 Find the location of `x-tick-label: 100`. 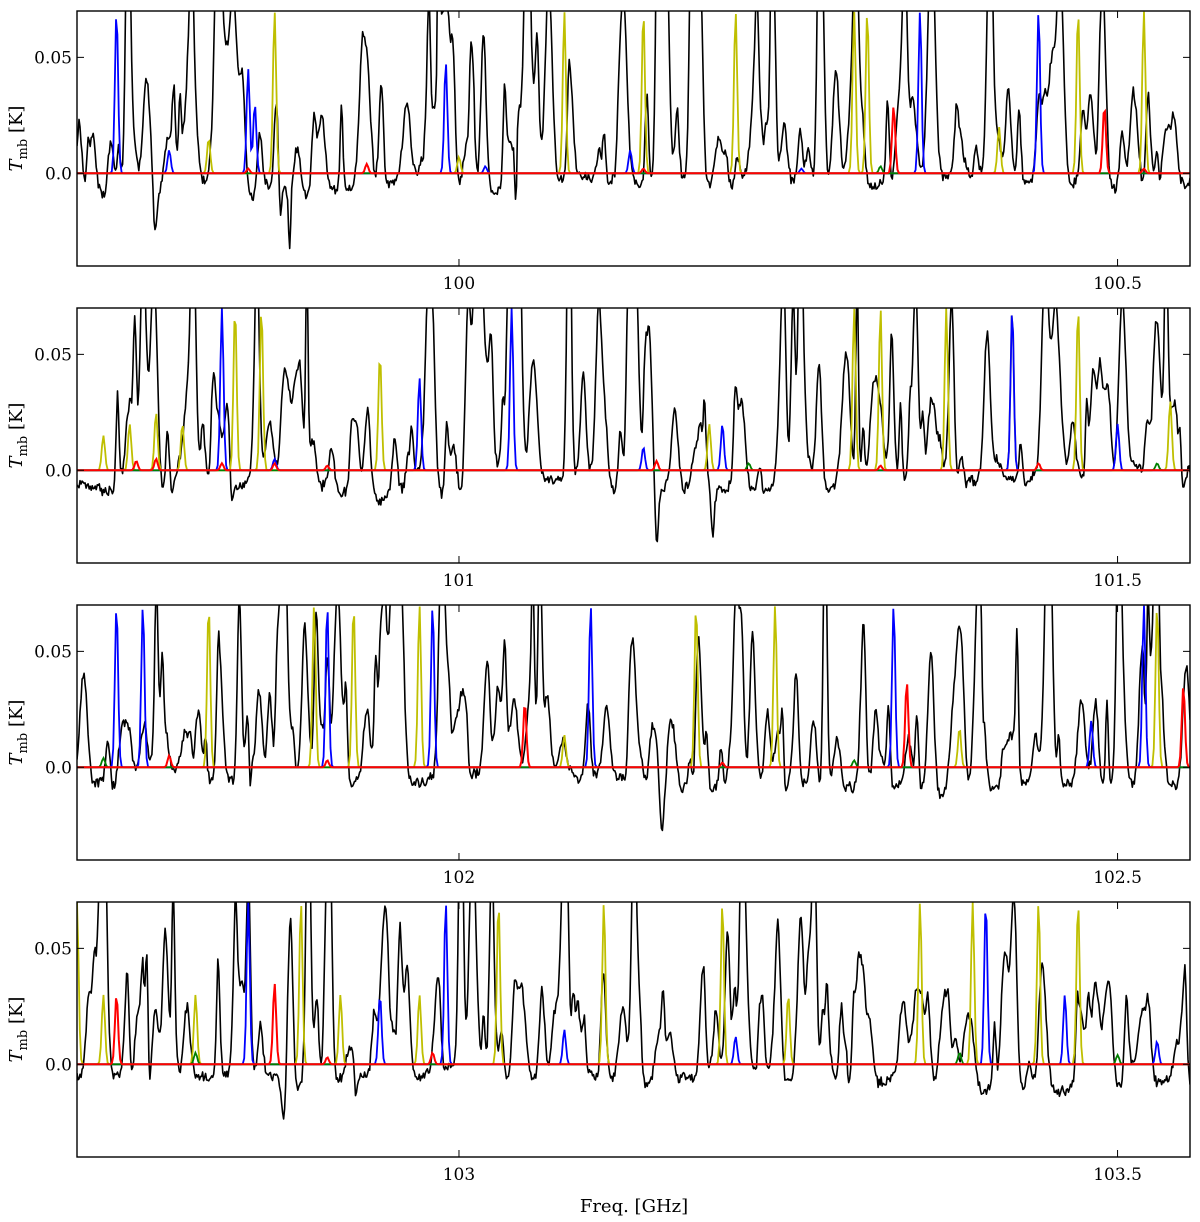

x-tick-label: 100 is located at coordinates (459, 284).